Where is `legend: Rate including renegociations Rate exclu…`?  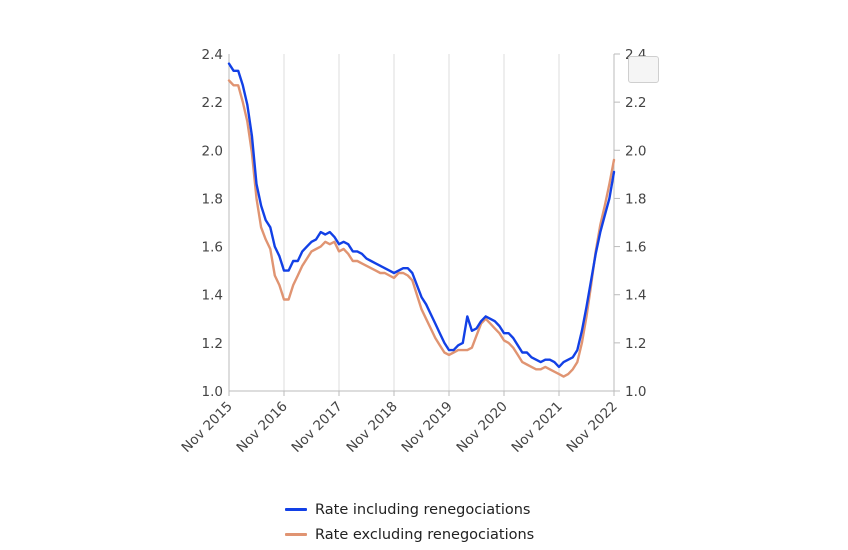
legend: Rate including renegociations Rate exclu… is located at coordinates (409, 522).